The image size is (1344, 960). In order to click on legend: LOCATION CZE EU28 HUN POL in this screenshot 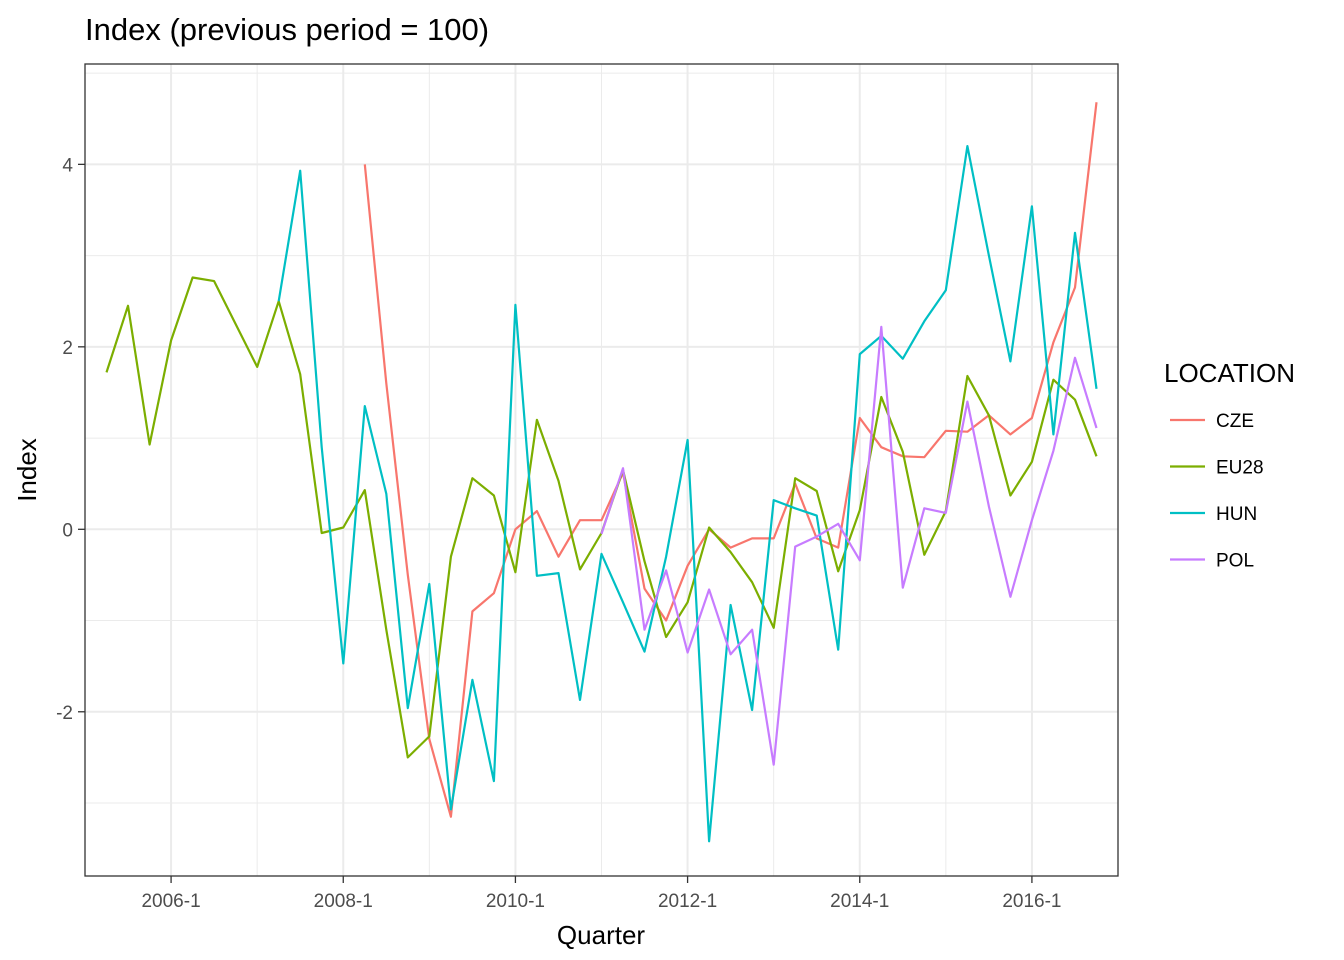, I will do `click(1229, 465)`.